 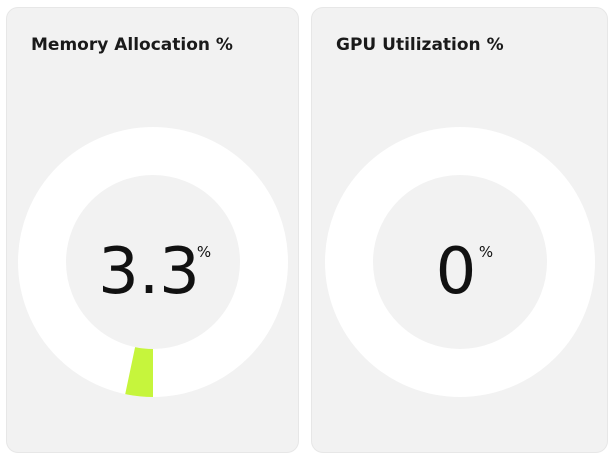 I want to click on gauge-value: 3.3, so click(x=149, y=272).